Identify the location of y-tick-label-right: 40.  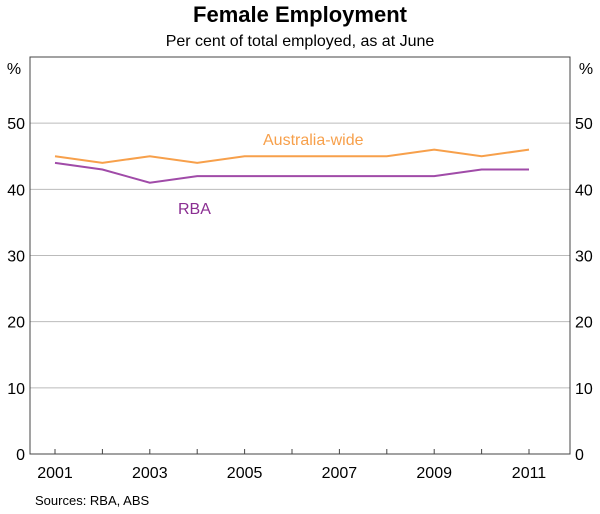
(584, 190).